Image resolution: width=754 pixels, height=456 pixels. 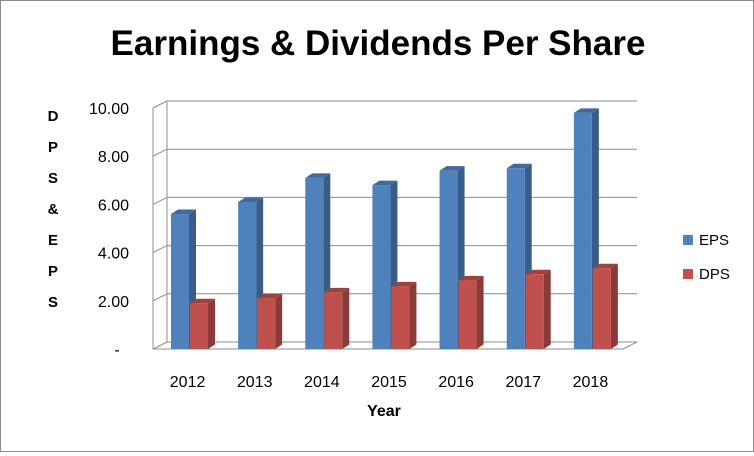 I want to click on x-tick-label: 2016, so click(x=456, y=382).